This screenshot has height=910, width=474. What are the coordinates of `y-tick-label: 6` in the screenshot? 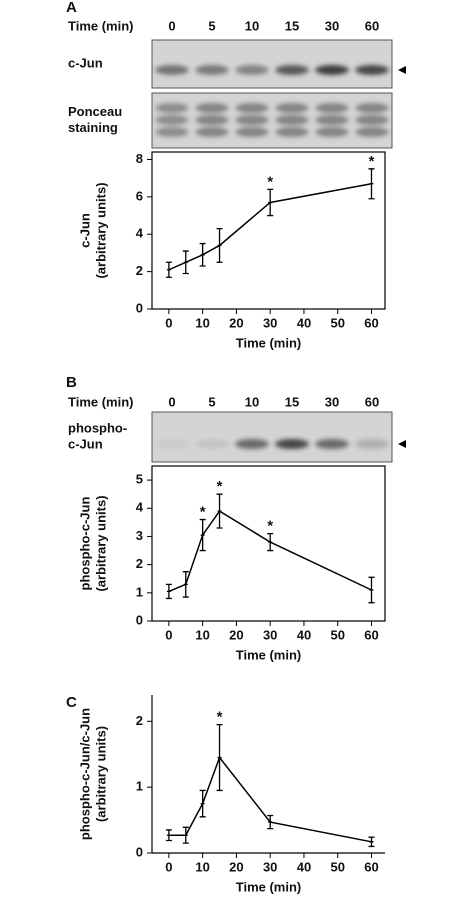 It's located at (139, 195).